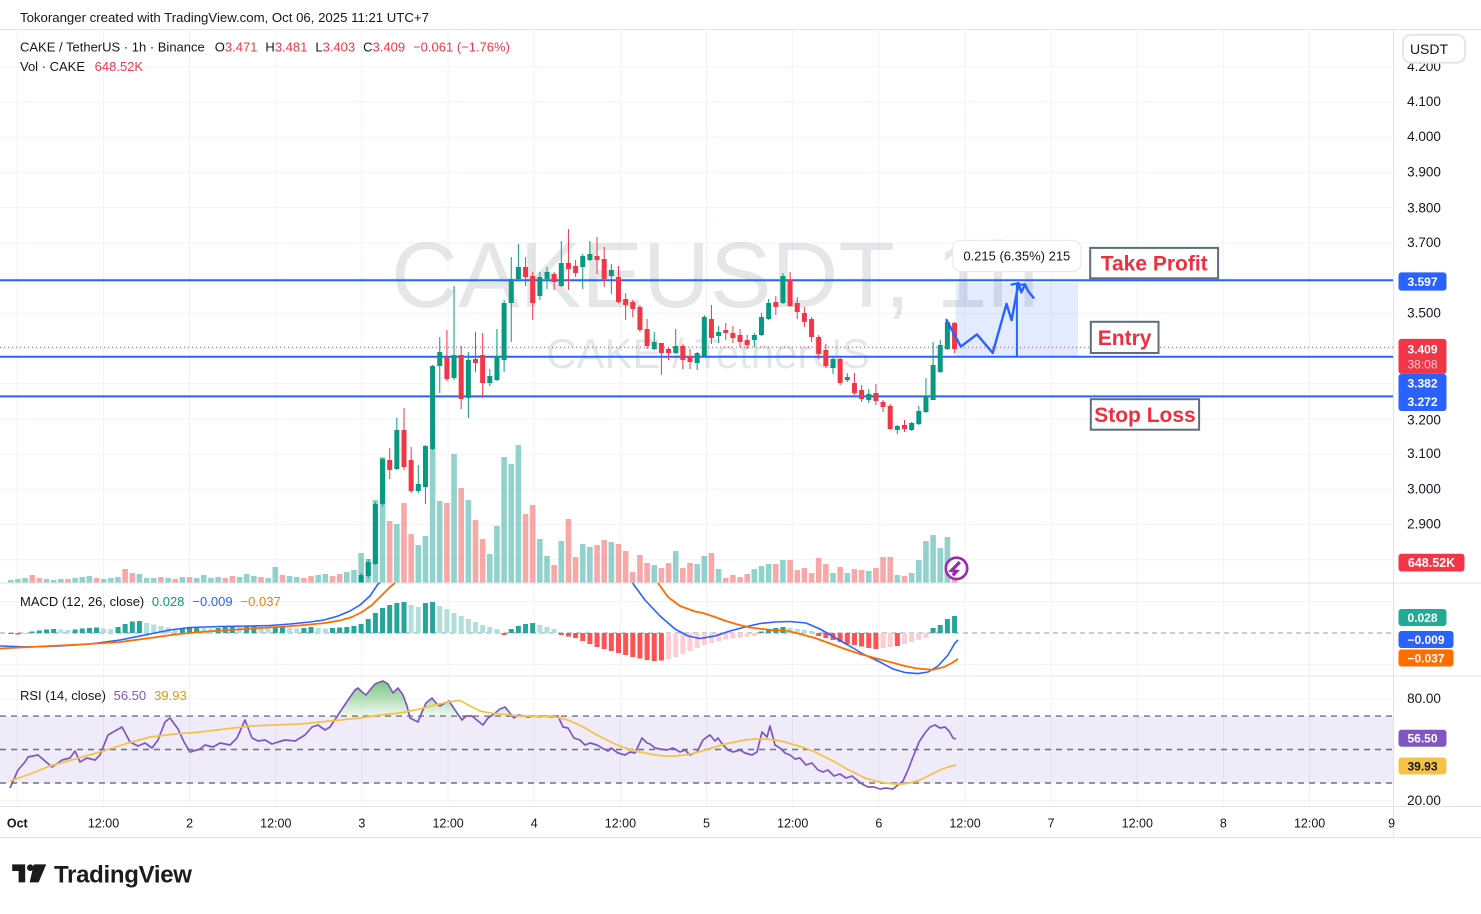  Describe the element at coordinates (1424, 698) in the screenshot. I see `svg-text: 80.00` at that location.